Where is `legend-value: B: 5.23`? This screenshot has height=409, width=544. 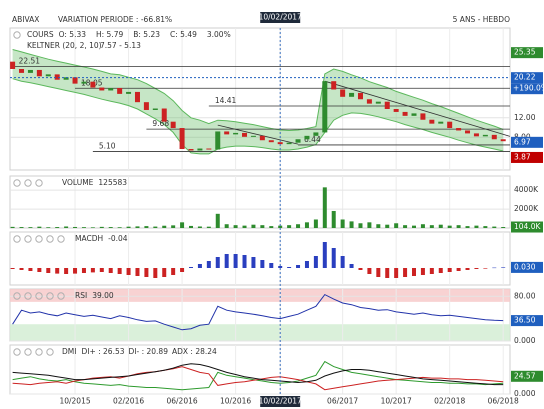 legend-value: B: 5.23 is located at coordinates (146, 34).